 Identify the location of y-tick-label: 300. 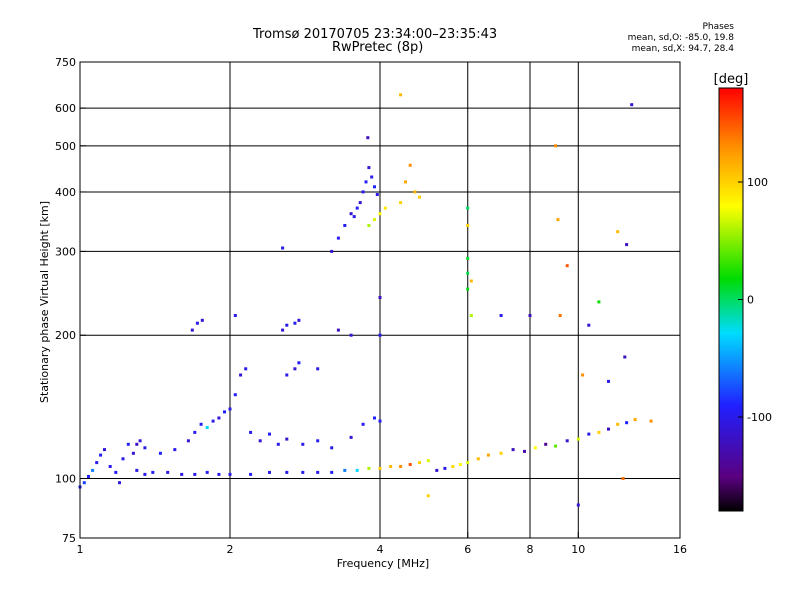
(65, 251).